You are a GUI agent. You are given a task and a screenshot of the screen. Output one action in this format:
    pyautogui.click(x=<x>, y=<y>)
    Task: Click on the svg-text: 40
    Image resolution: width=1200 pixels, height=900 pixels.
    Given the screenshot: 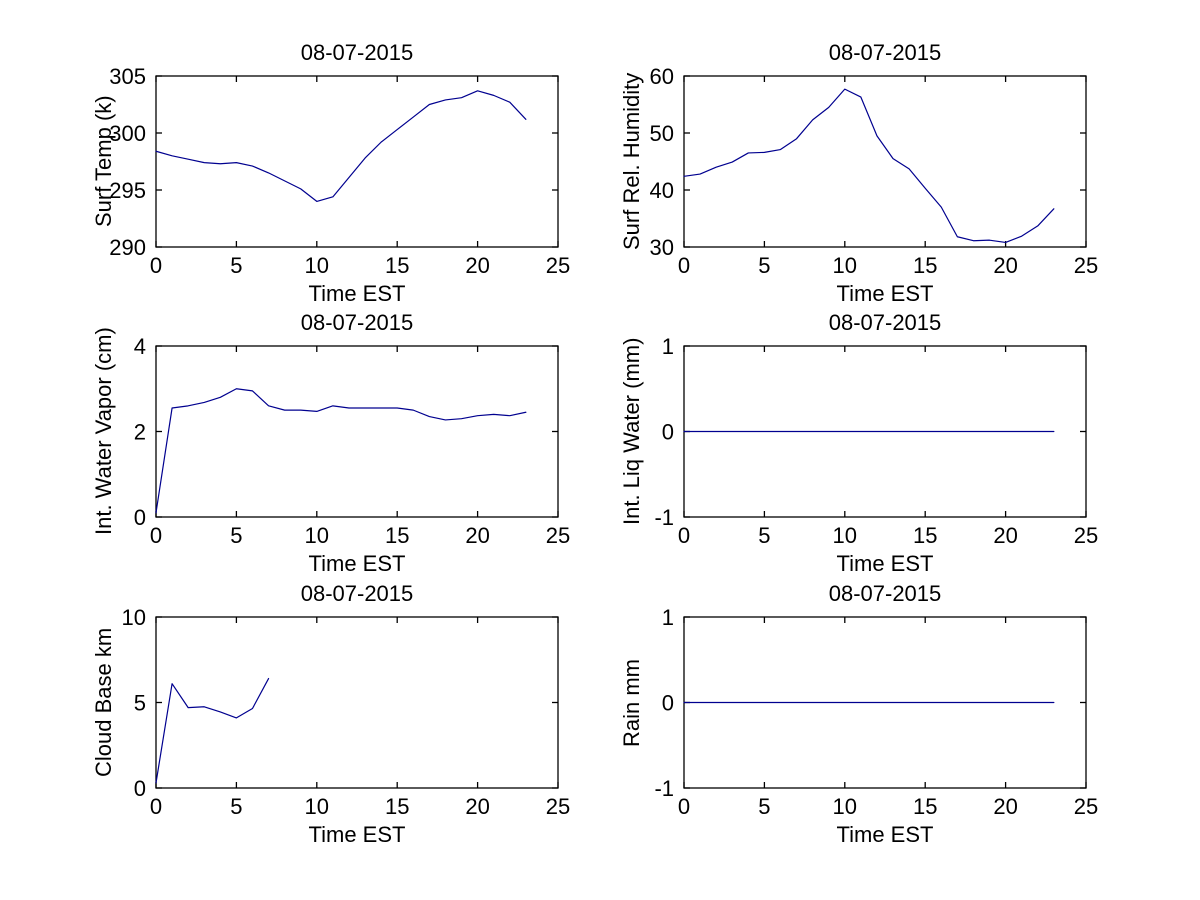 What is the action you would take?
    pyautogui.click(x=662, y=190)
    